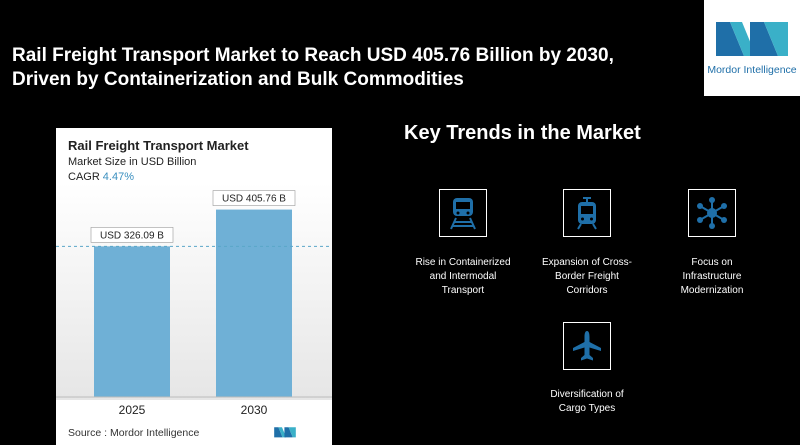 The height and width of the screenshot is (445, 800). I want to click on trend-line: Rise in Containerized, so click(463, 262).